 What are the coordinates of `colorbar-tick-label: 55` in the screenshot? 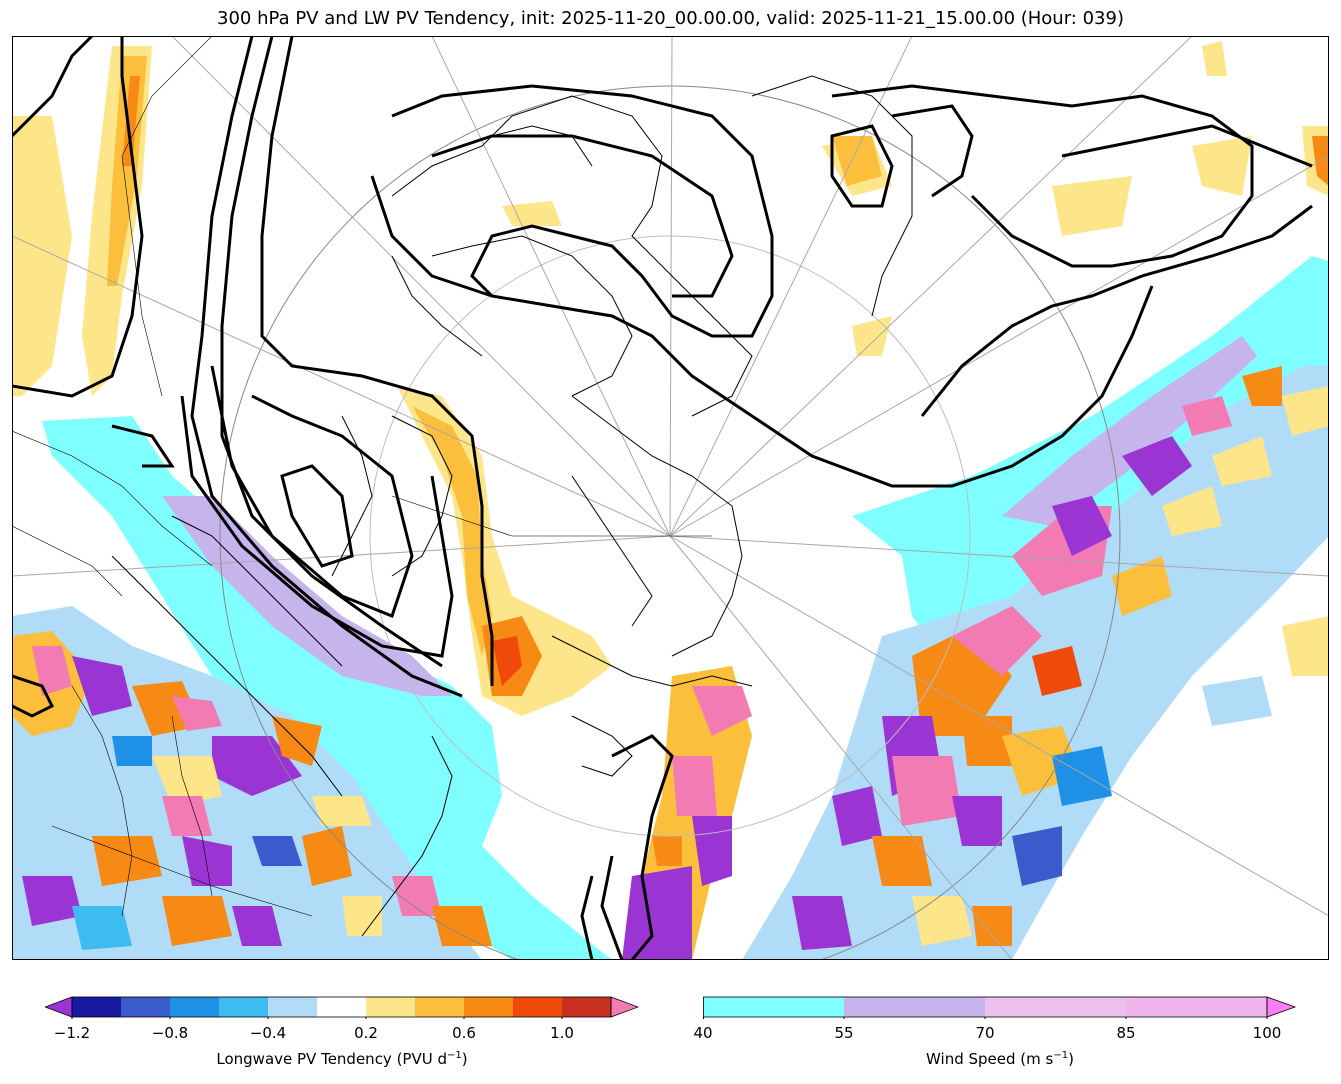 It's located at (844, 1033).